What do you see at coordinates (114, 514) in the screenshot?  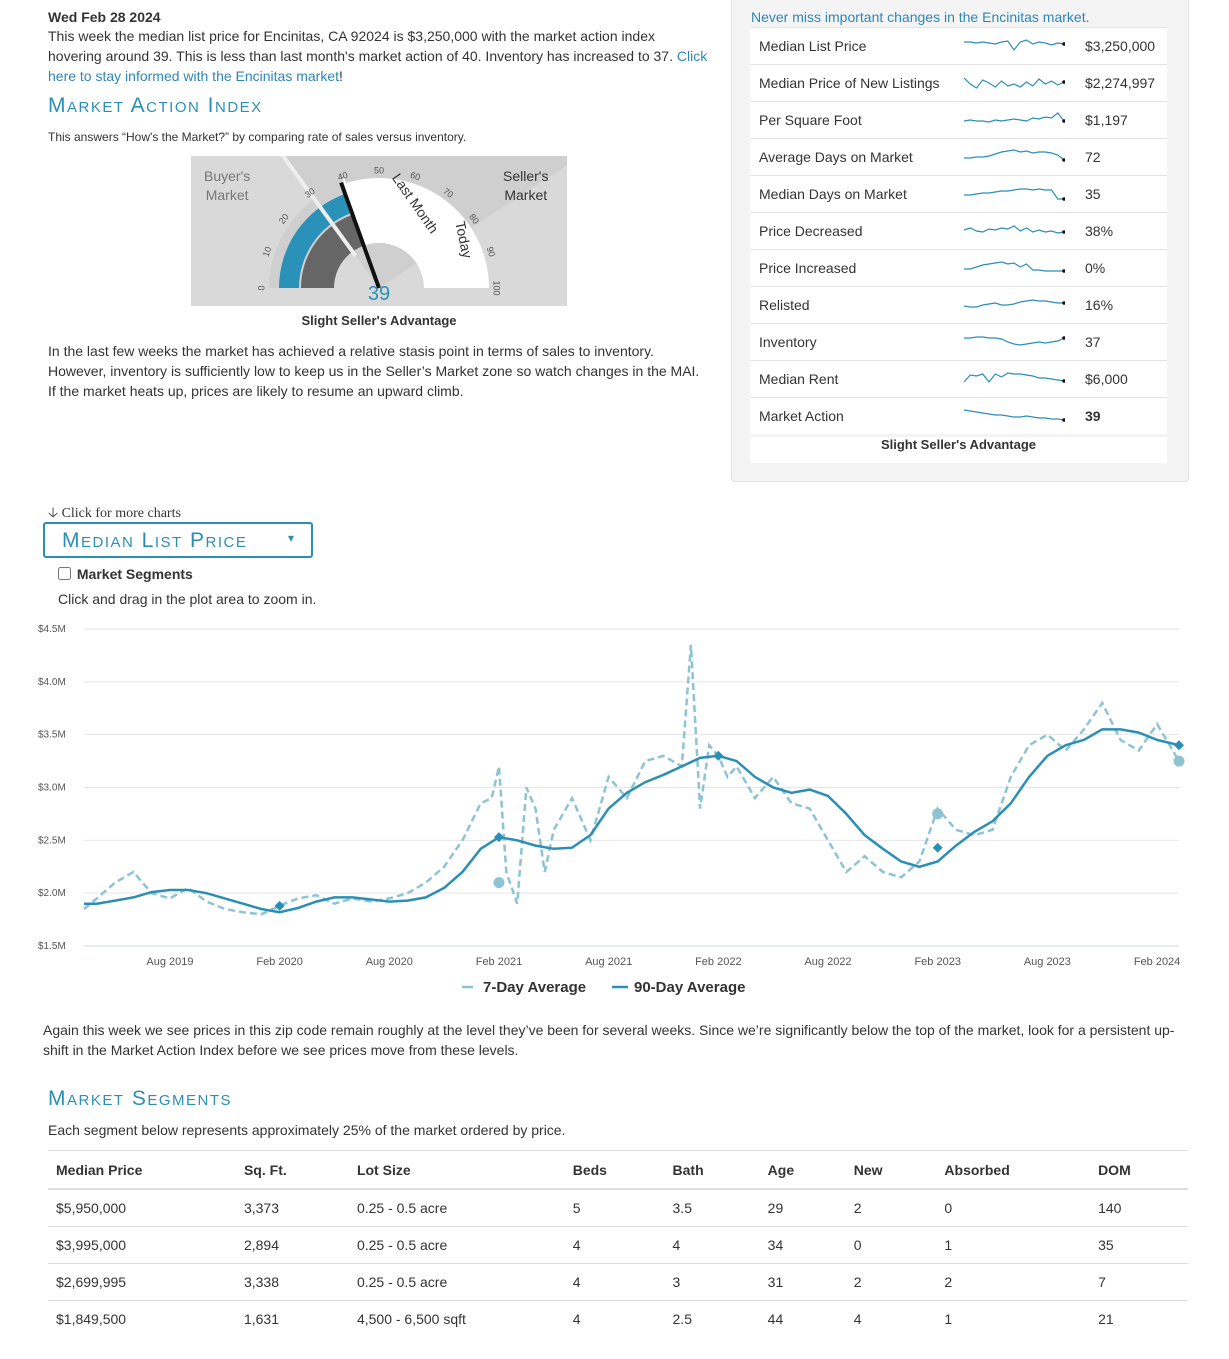 I see `more-charts: 🡣 Click for more charts` at bounding box center [114, 514].